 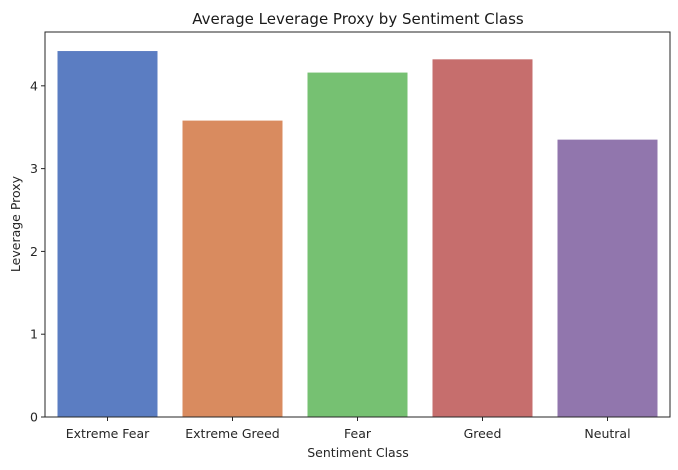 I want to click on bar-greed, so click(x=482, y=238).